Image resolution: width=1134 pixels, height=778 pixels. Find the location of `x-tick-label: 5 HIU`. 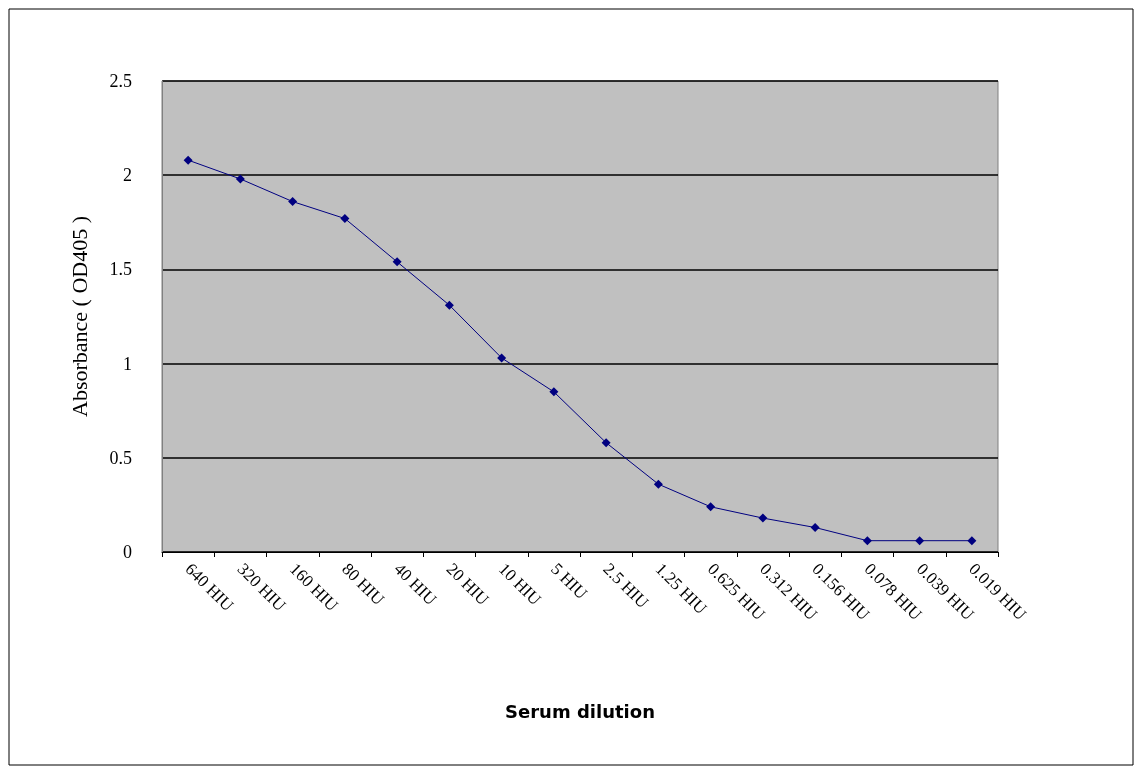

x-tick-label: 5 HIU is located at coordinates (569, 581).